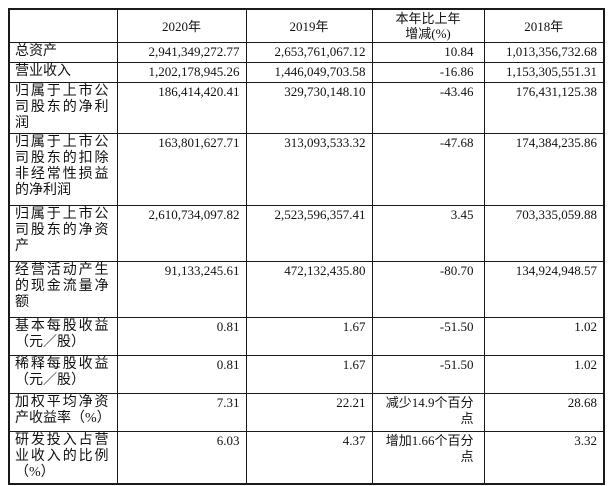  I want to click on row-label: 加权平均净资产收益率（%）, so click(63, 412).